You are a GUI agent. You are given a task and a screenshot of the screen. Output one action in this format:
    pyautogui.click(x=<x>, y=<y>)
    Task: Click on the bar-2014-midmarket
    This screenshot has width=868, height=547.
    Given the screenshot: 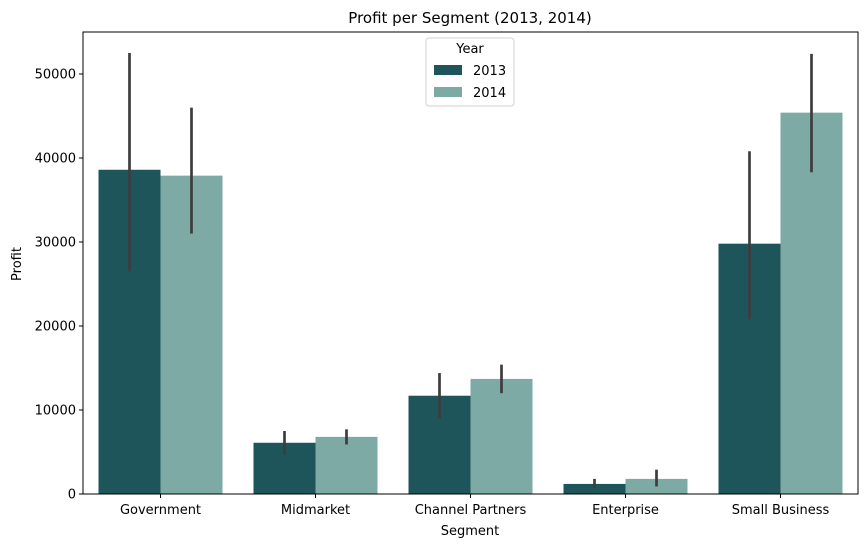 What is the action you would take?
    pyautogui.click(x=346, y=465)
    